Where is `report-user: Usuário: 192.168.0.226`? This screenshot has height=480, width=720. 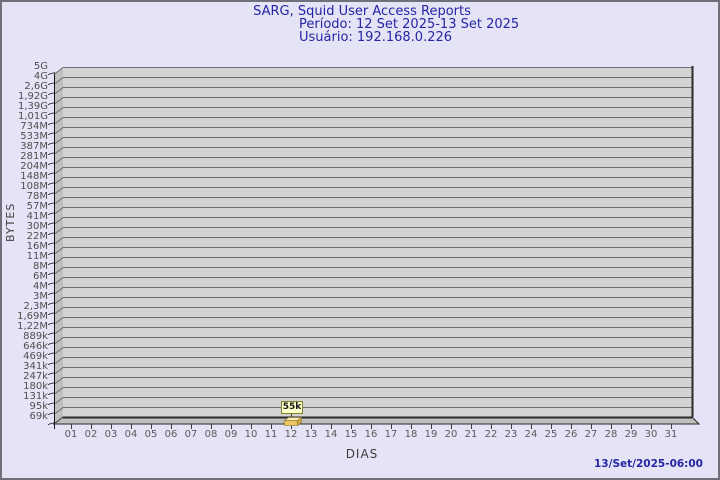
report-user: Usuário: 192.168.0.226 is located at coordinates (376, 37).